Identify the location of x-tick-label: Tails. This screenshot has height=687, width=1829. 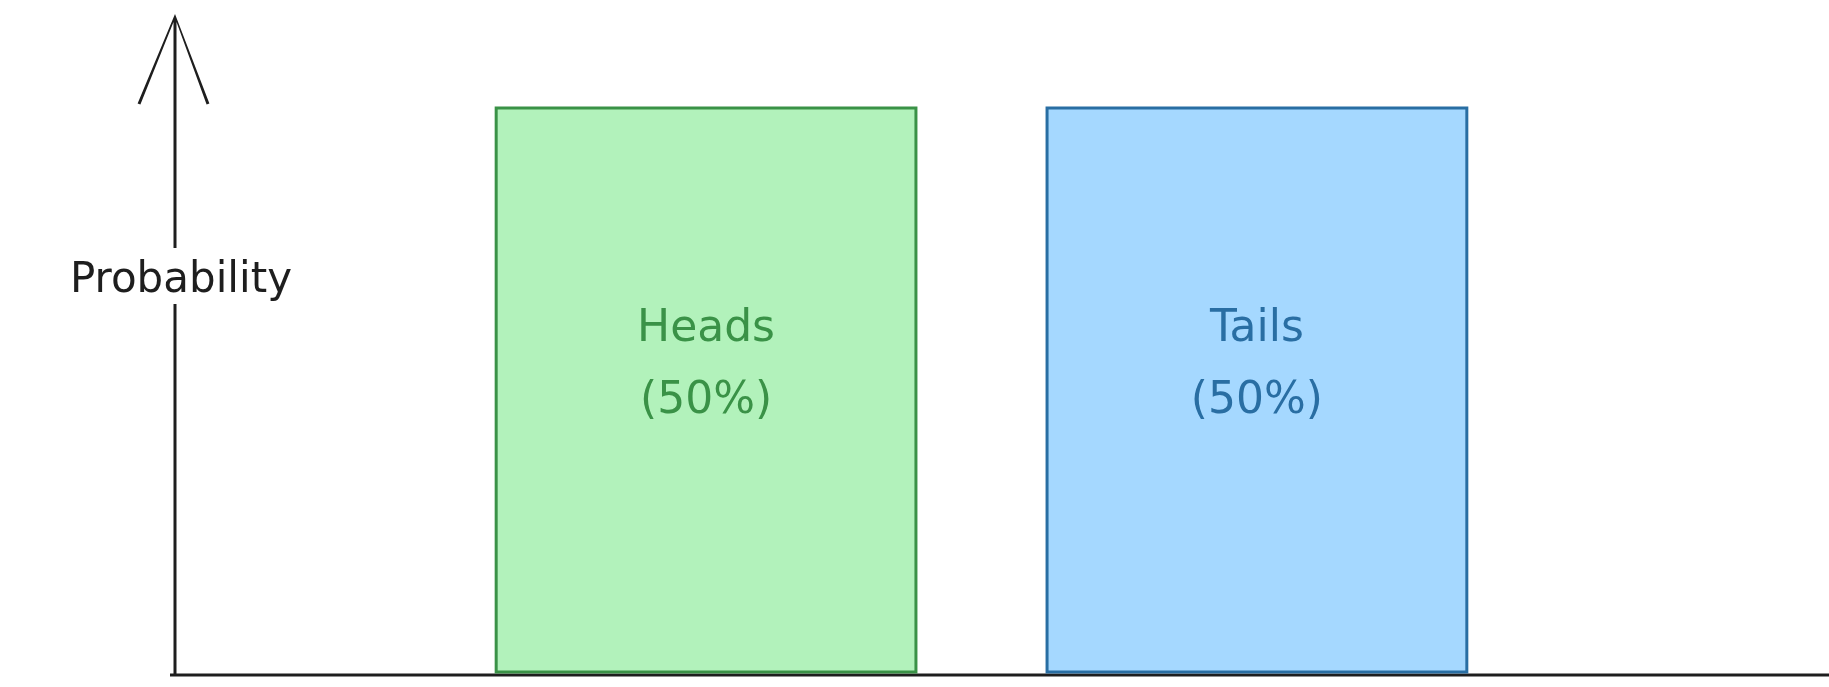
(1256, 325).